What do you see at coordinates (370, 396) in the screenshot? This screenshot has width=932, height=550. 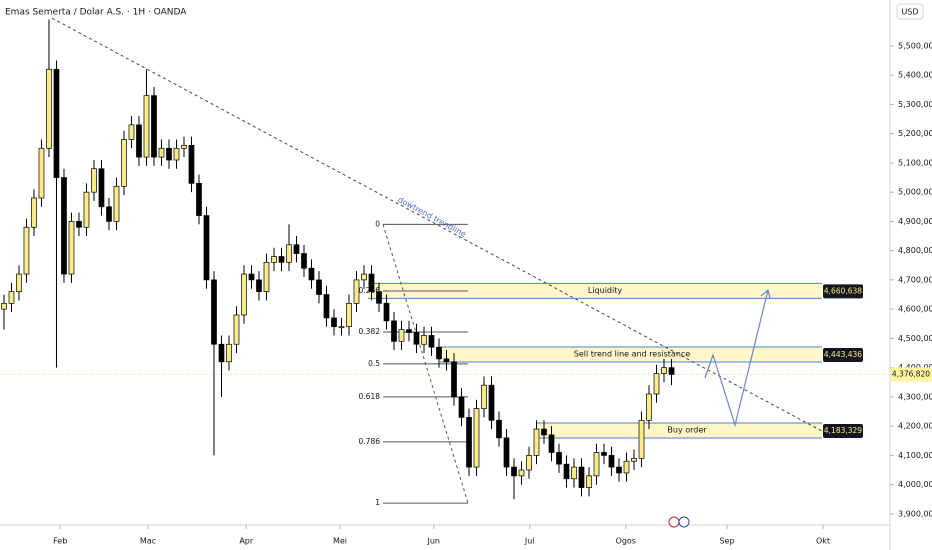 I see `fib-label: 0.618` at bounding box center [370, 396].